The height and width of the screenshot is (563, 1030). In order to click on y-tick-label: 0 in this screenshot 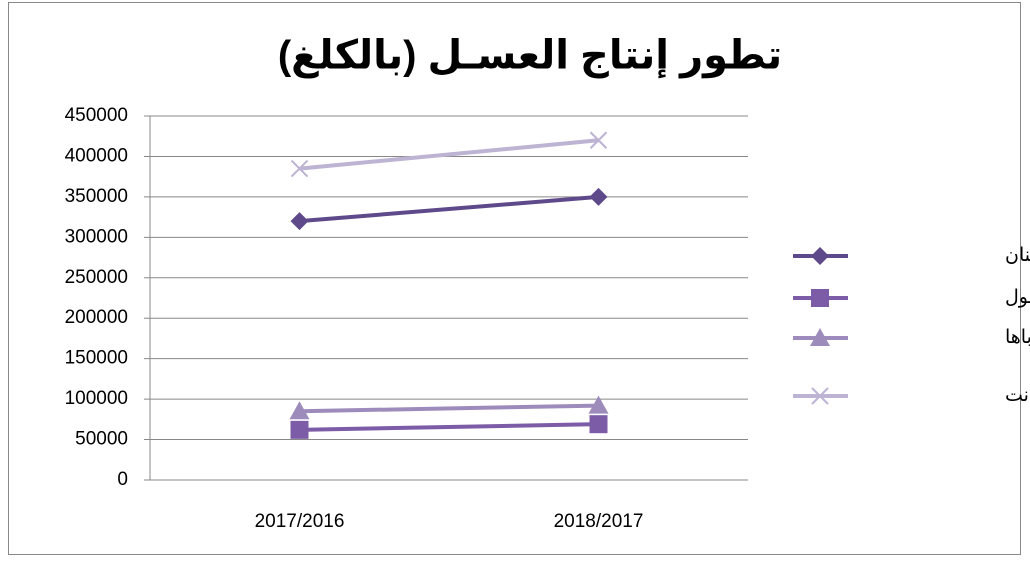, I will do `click(122, 479)`.